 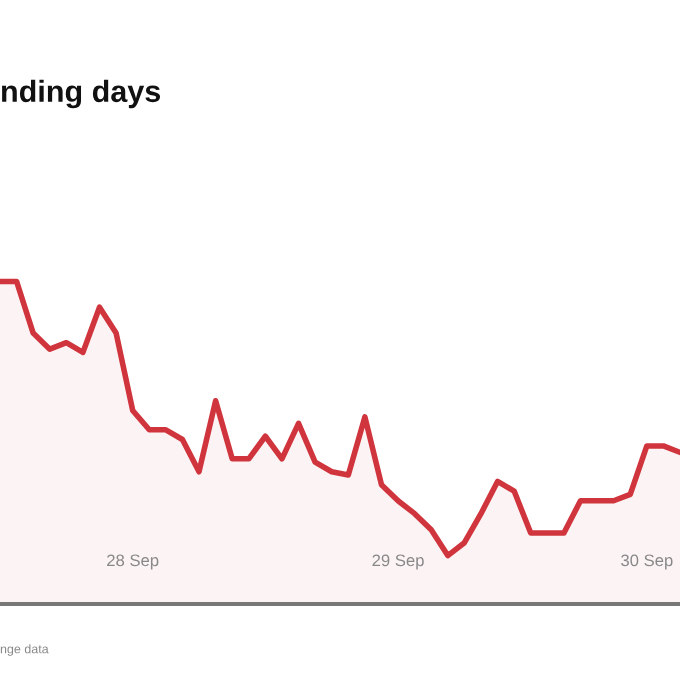 I want to click on x-tick-label: 30 Sep, so click(x=647, y=562).